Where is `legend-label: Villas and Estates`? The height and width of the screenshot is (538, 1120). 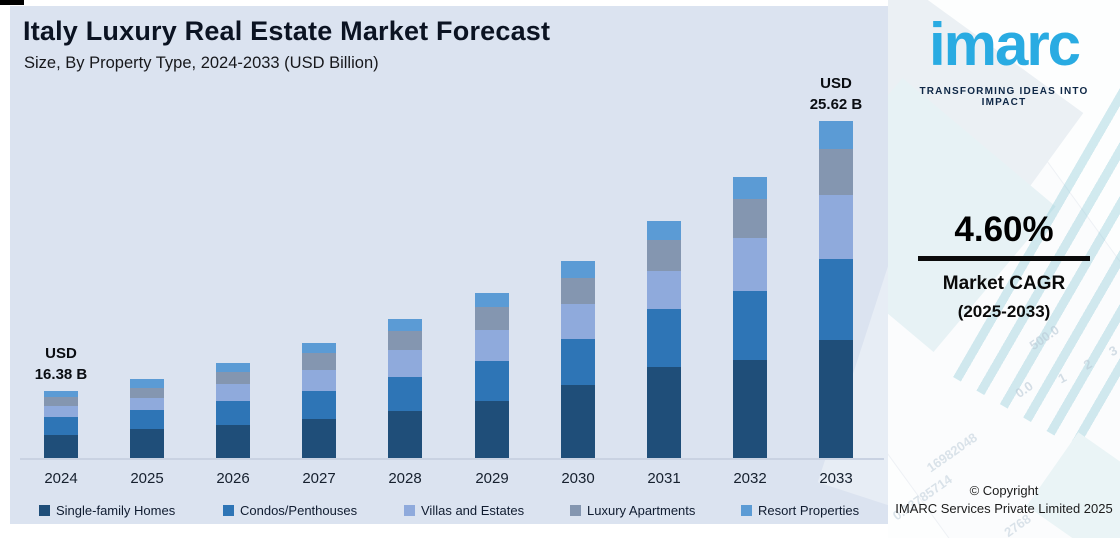 legend-label: Villas and Estates is located at coordinates (473, 510).